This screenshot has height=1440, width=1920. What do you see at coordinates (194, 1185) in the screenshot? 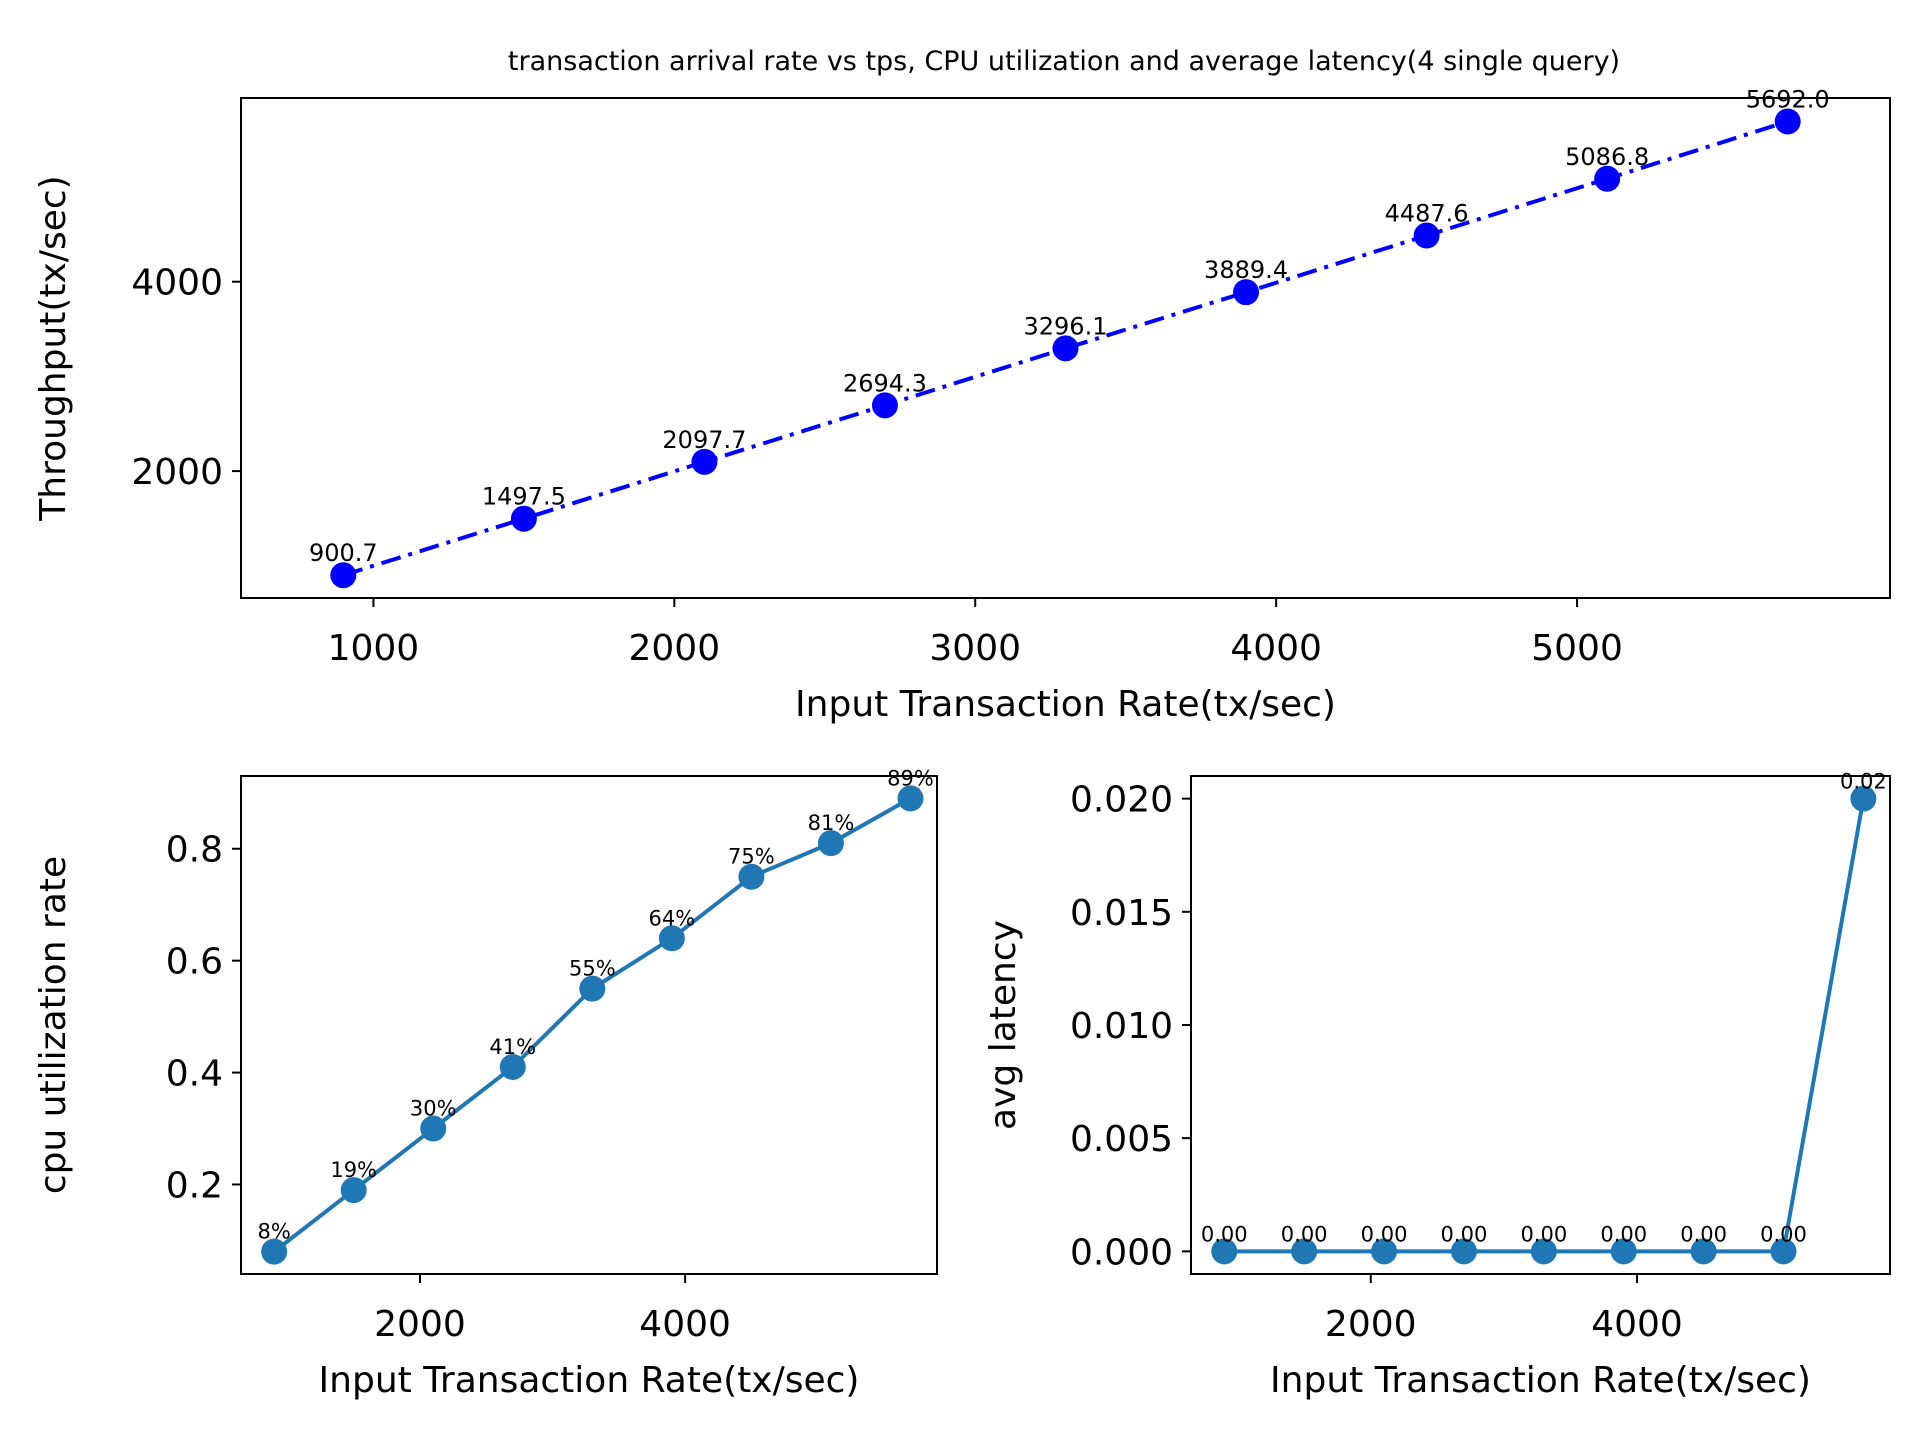
I see `y-tick-label: 0.2` at bounding box center [194, 1185].